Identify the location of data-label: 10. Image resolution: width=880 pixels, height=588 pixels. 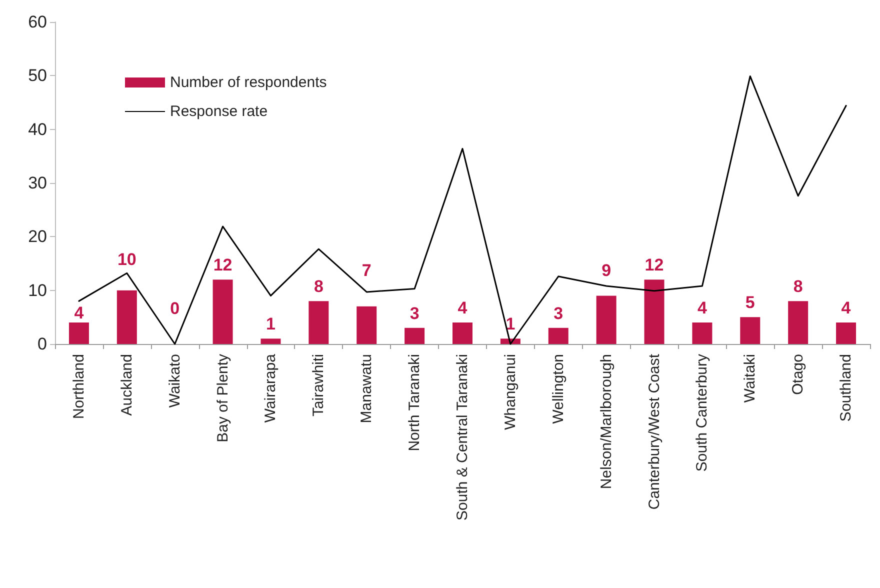
(126, 260).